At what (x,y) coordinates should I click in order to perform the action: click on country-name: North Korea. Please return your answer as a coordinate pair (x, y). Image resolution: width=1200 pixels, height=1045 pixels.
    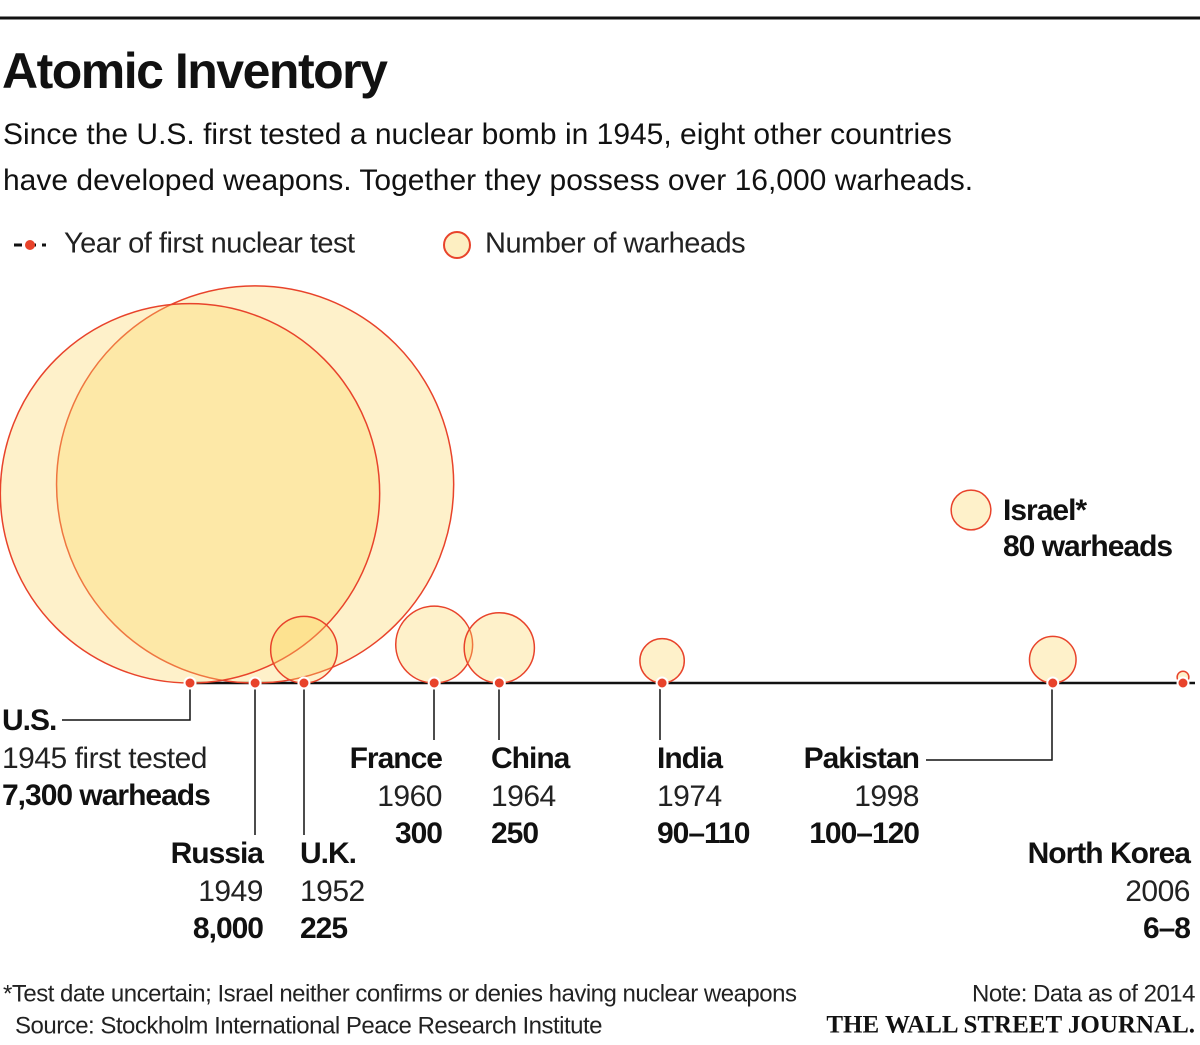
    Looking at the image, I should click on (1110, 853).